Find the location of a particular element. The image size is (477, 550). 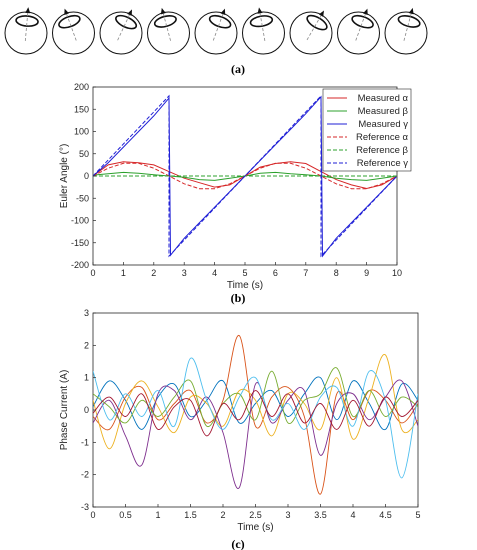

y-tick-label: 1 is located at coordinates (86, 378).